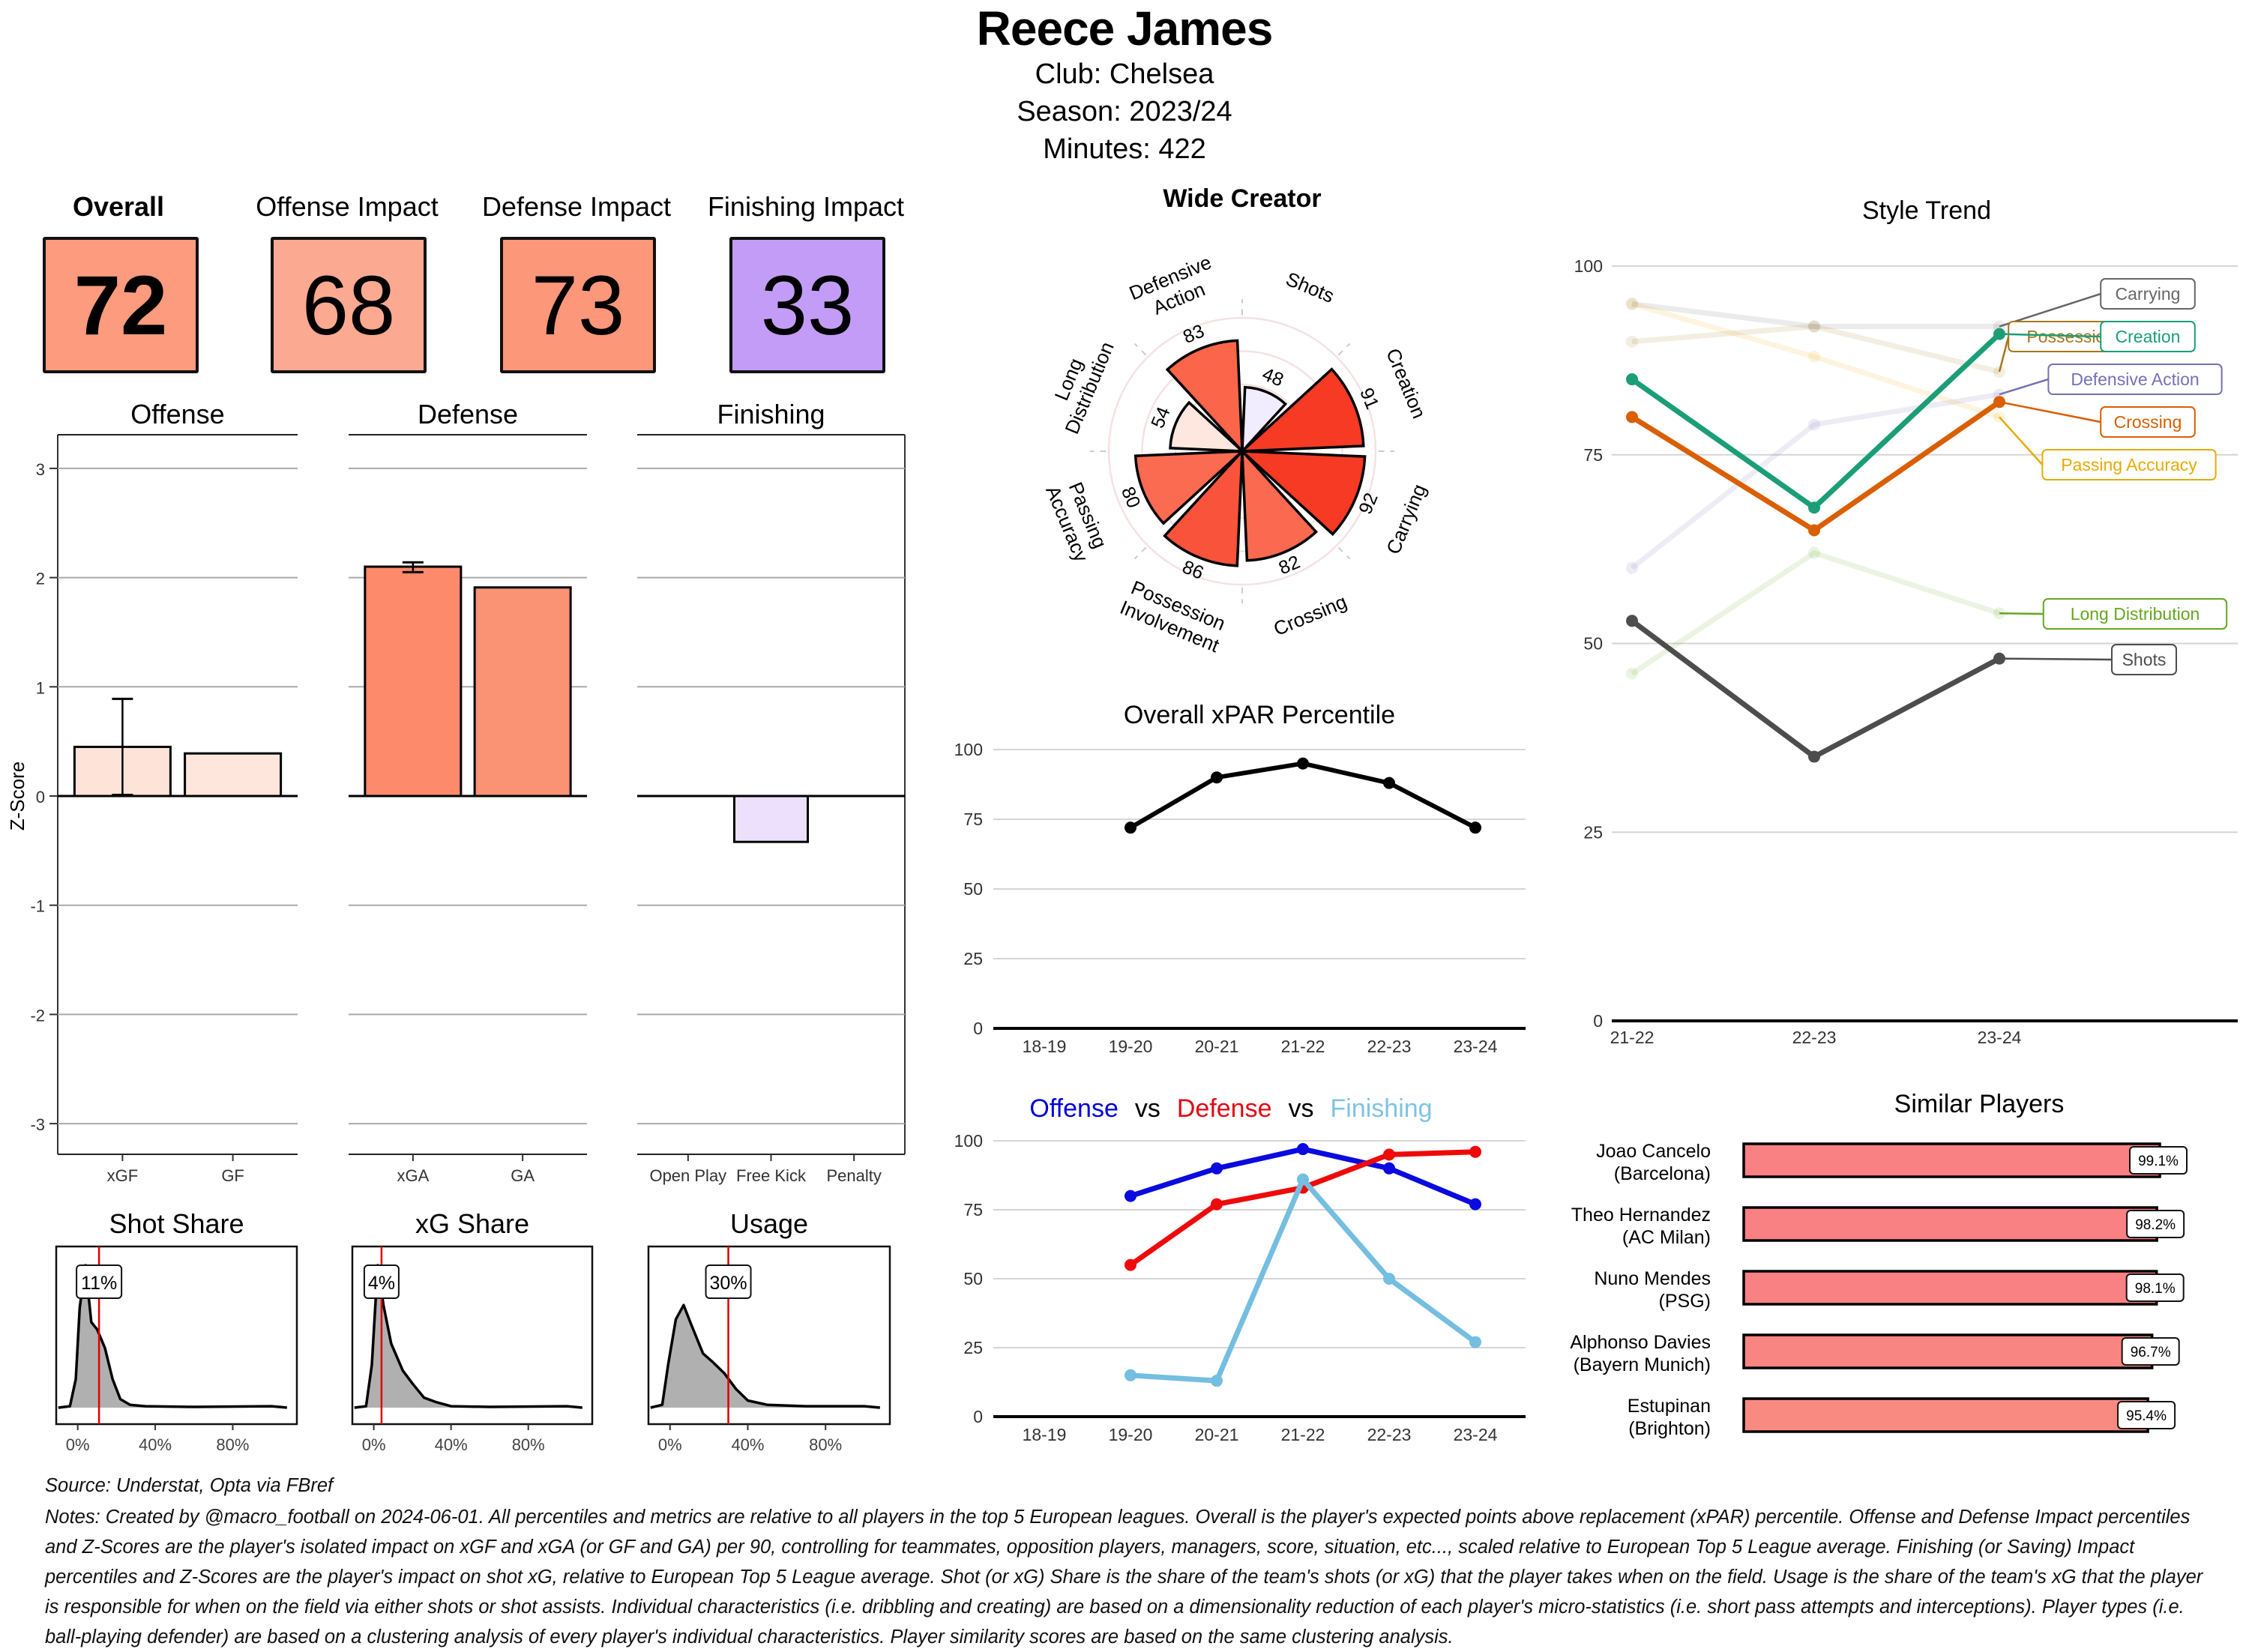 The width and height of the screenshot is (2249, 1652). Describe the element at coordinates (1593, 832) in the screenshot. I see `ytick-label: 25` at that location.